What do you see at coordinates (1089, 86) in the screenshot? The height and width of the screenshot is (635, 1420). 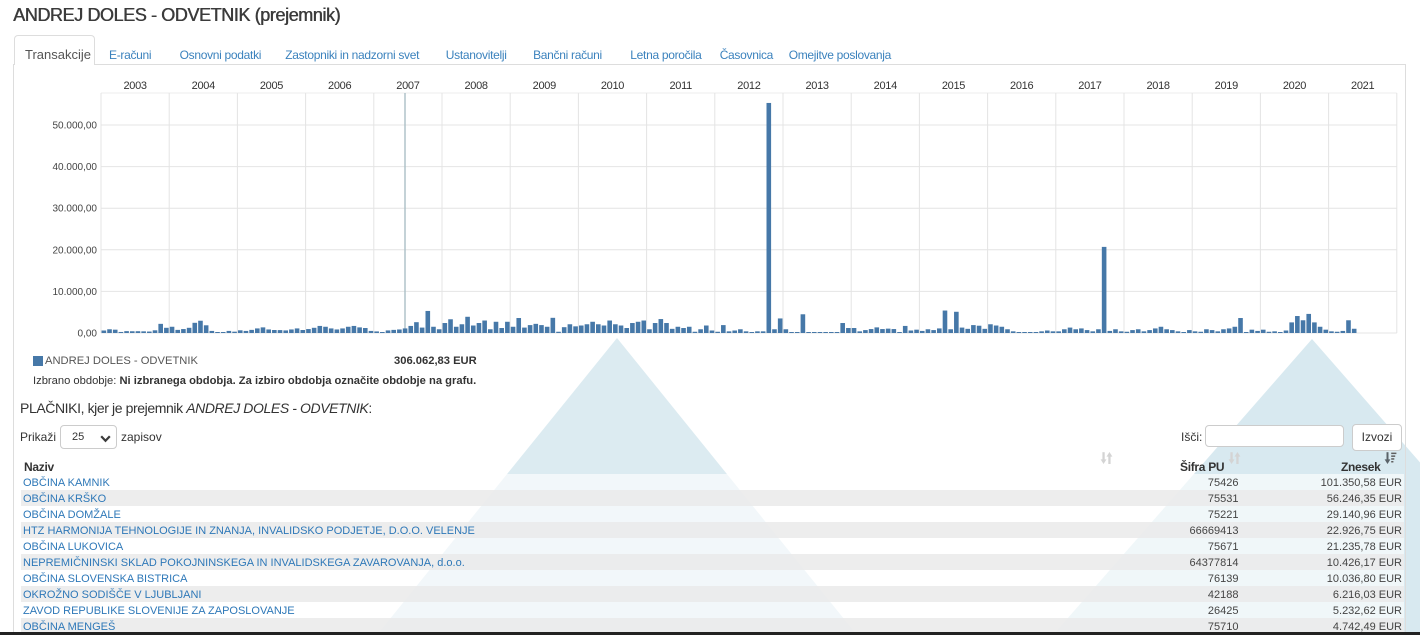 I see `svg-text: 2017` at bounding box center [1089, 86].